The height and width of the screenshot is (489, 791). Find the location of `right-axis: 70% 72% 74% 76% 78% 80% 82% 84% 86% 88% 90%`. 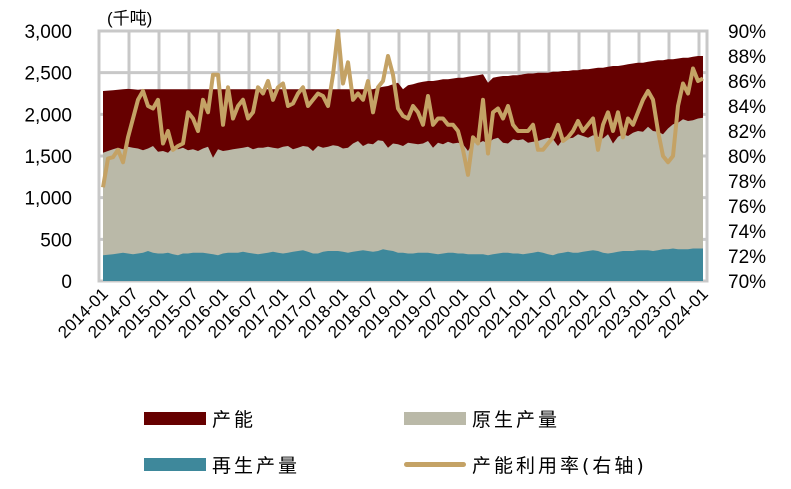

right-axis: 70% 72% 74% 76% 78% 80% 82% 84% 86% 88% 90% is located at coordinates (747, 157).